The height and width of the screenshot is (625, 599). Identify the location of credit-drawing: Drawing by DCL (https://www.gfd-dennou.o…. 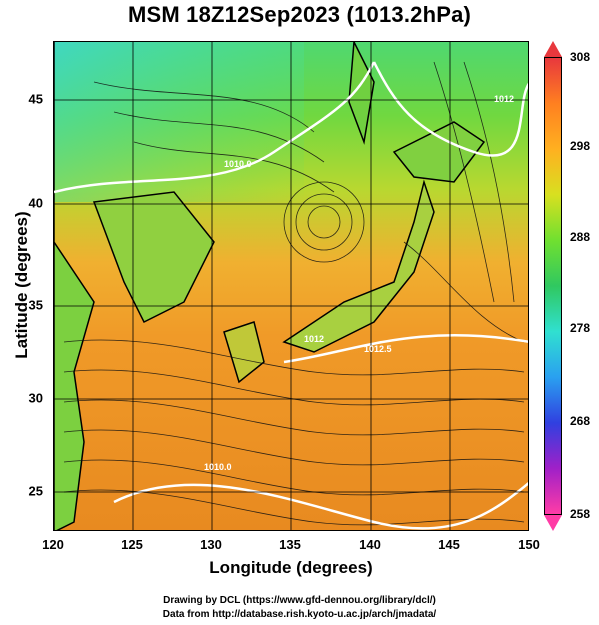
(299, 600).